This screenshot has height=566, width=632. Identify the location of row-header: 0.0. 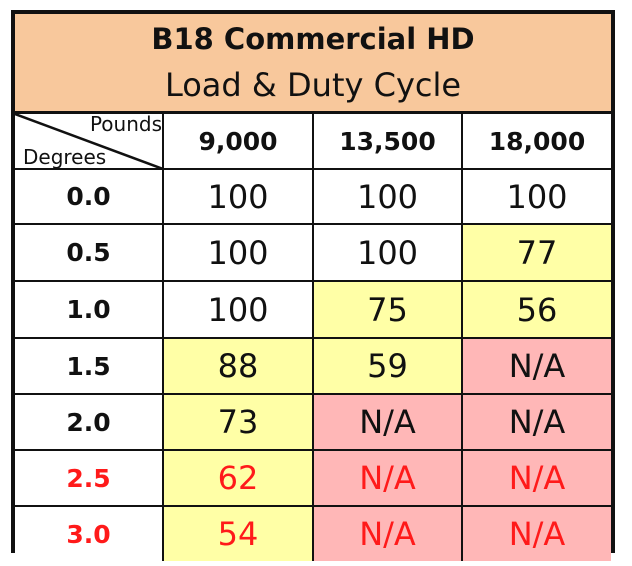
(89, 196).